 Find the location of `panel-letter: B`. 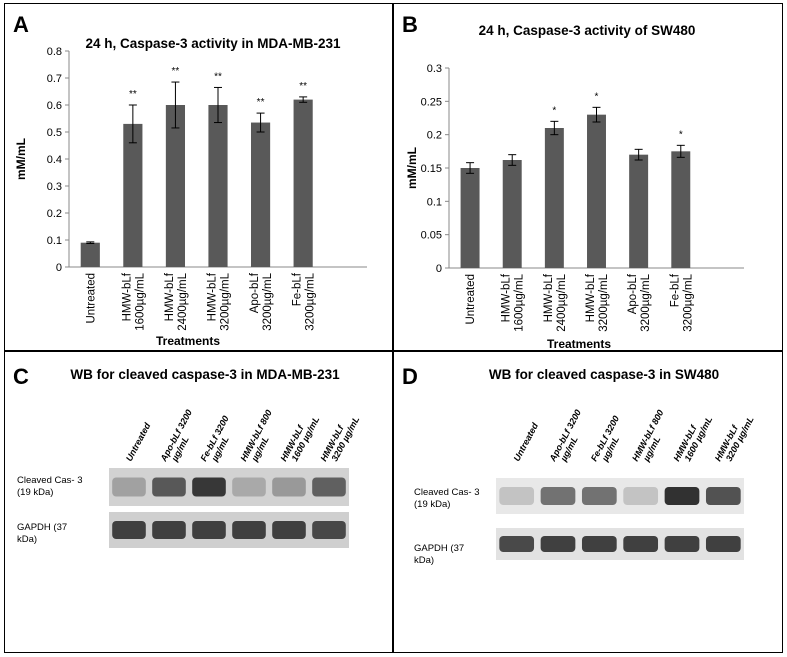

panel-letter: B is located at coordinates (410, 24).